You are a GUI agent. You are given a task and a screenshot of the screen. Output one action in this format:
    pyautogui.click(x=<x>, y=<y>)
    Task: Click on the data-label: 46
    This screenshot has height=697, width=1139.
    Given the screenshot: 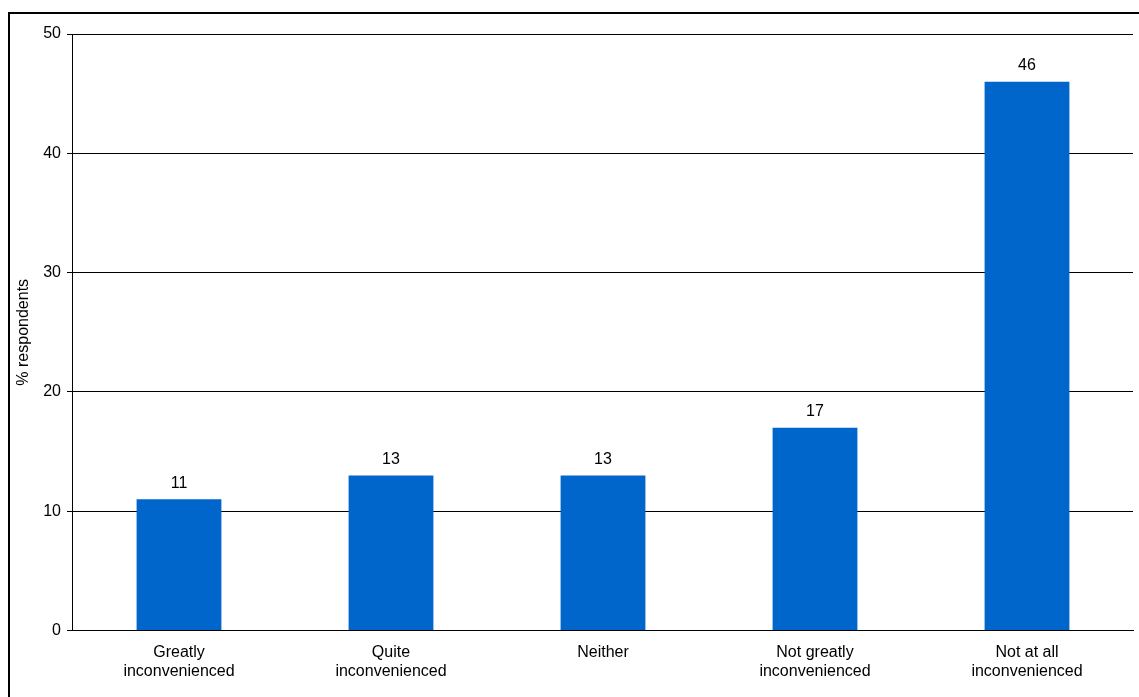 What is the action you would take?
    pyautogui.click(x=1027, y=65)
    